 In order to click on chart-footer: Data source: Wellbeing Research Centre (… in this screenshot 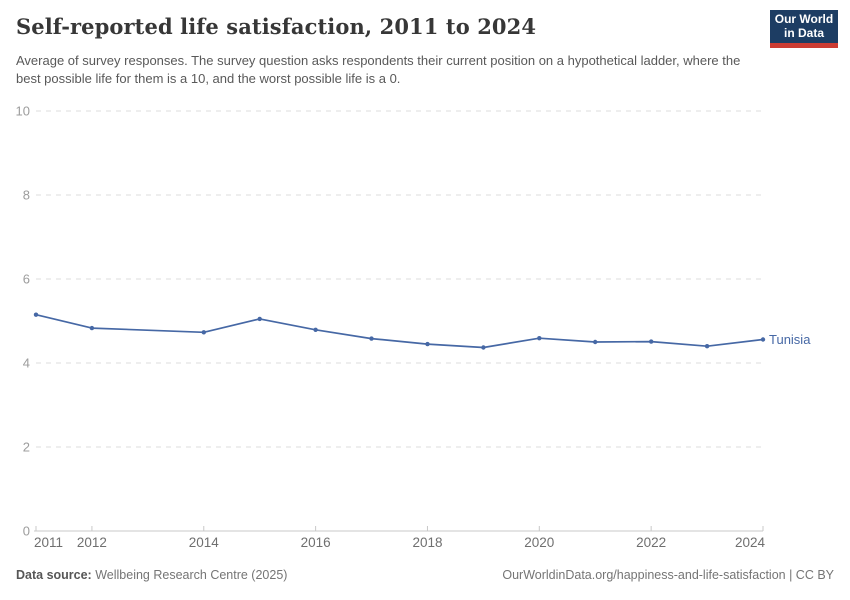, I will do `click(425, 575)`.